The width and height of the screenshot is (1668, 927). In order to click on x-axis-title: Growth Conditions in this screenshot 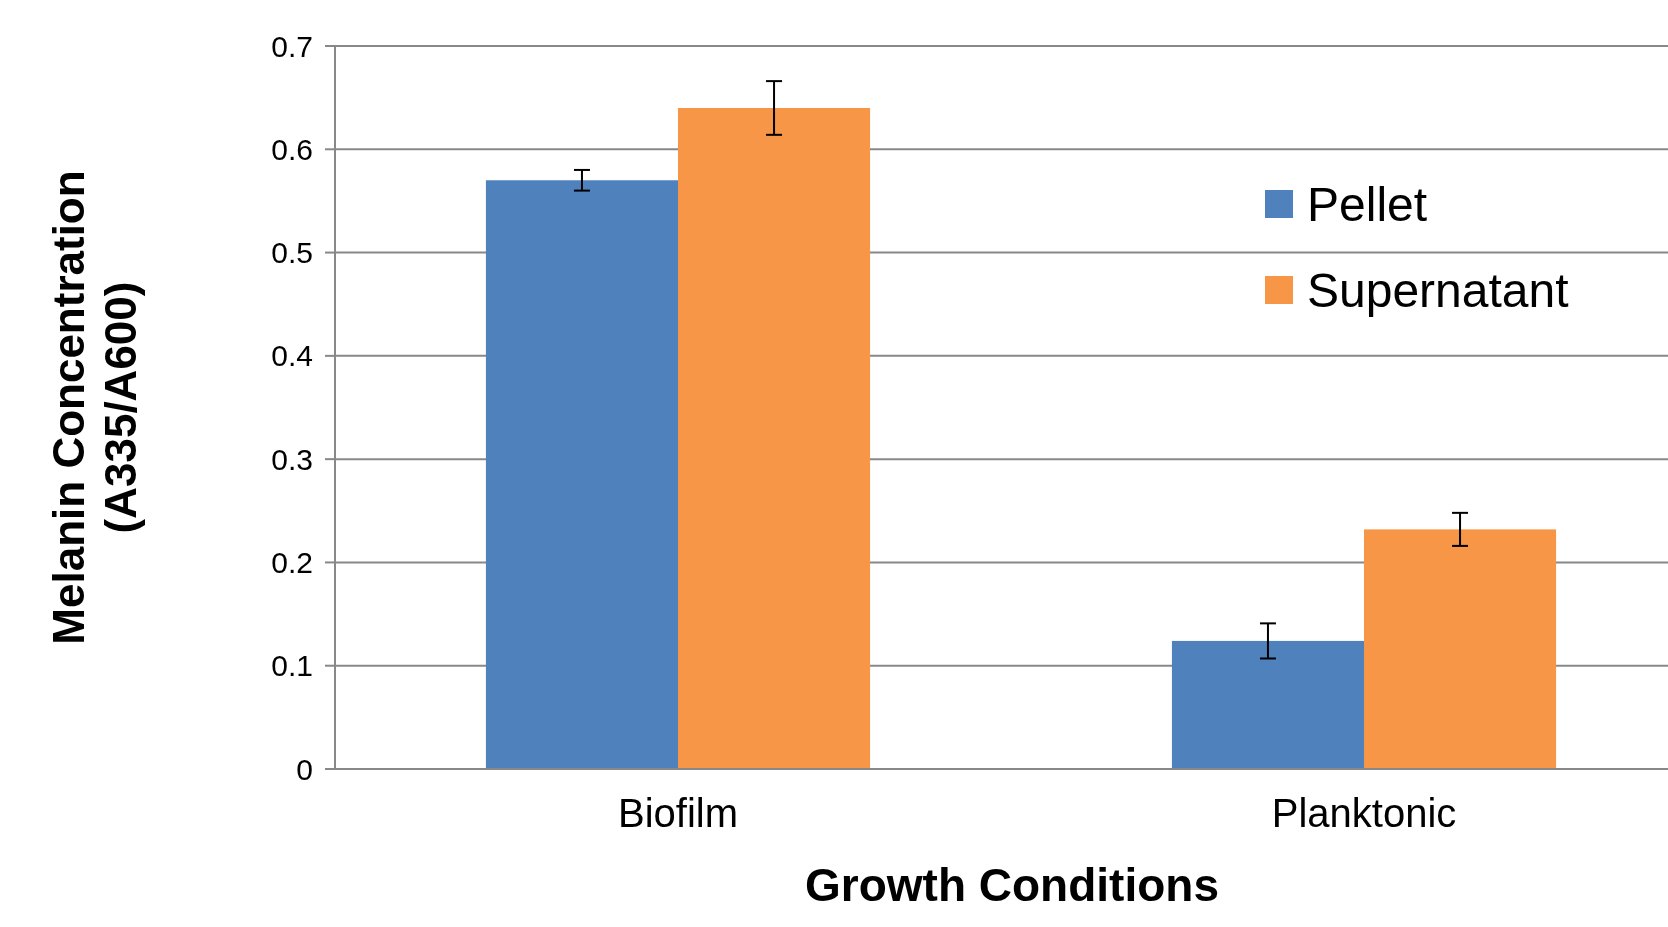, I will do `click(1012, 885)`.